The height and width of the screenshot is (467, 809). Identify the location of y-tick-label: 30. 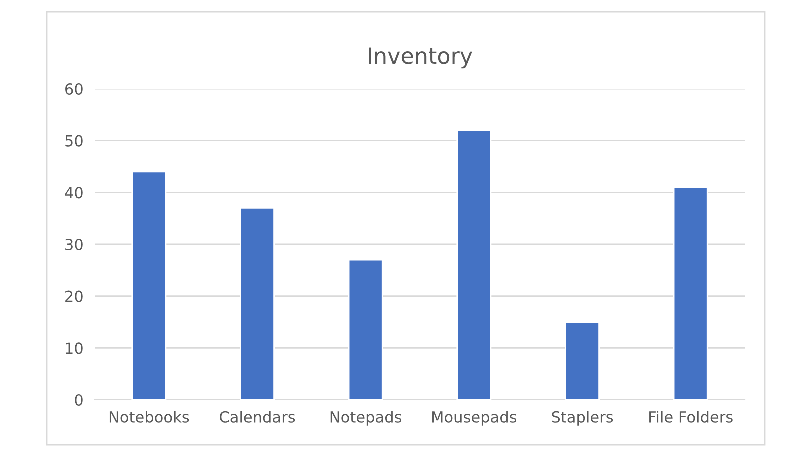
(74, 244).